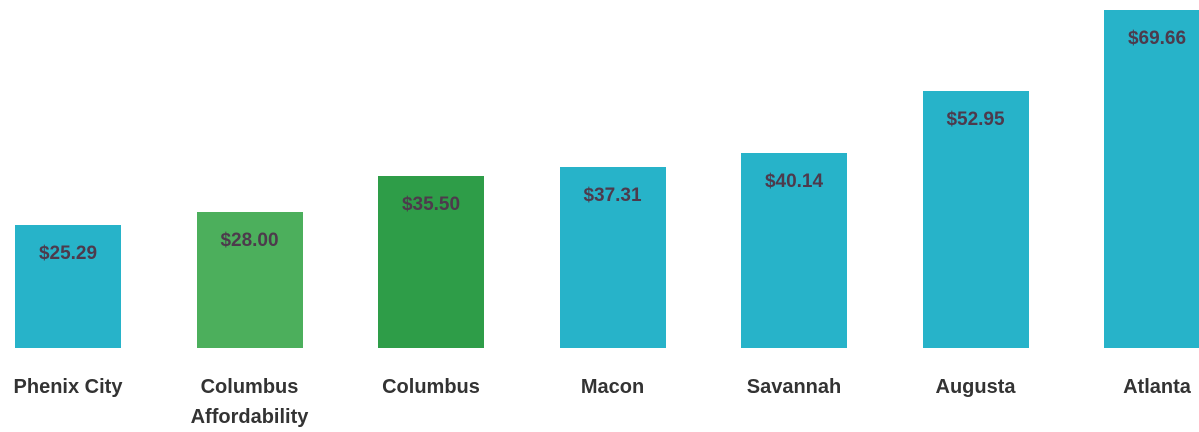  I want to click on value-label: $37.31, so click(612, 195).